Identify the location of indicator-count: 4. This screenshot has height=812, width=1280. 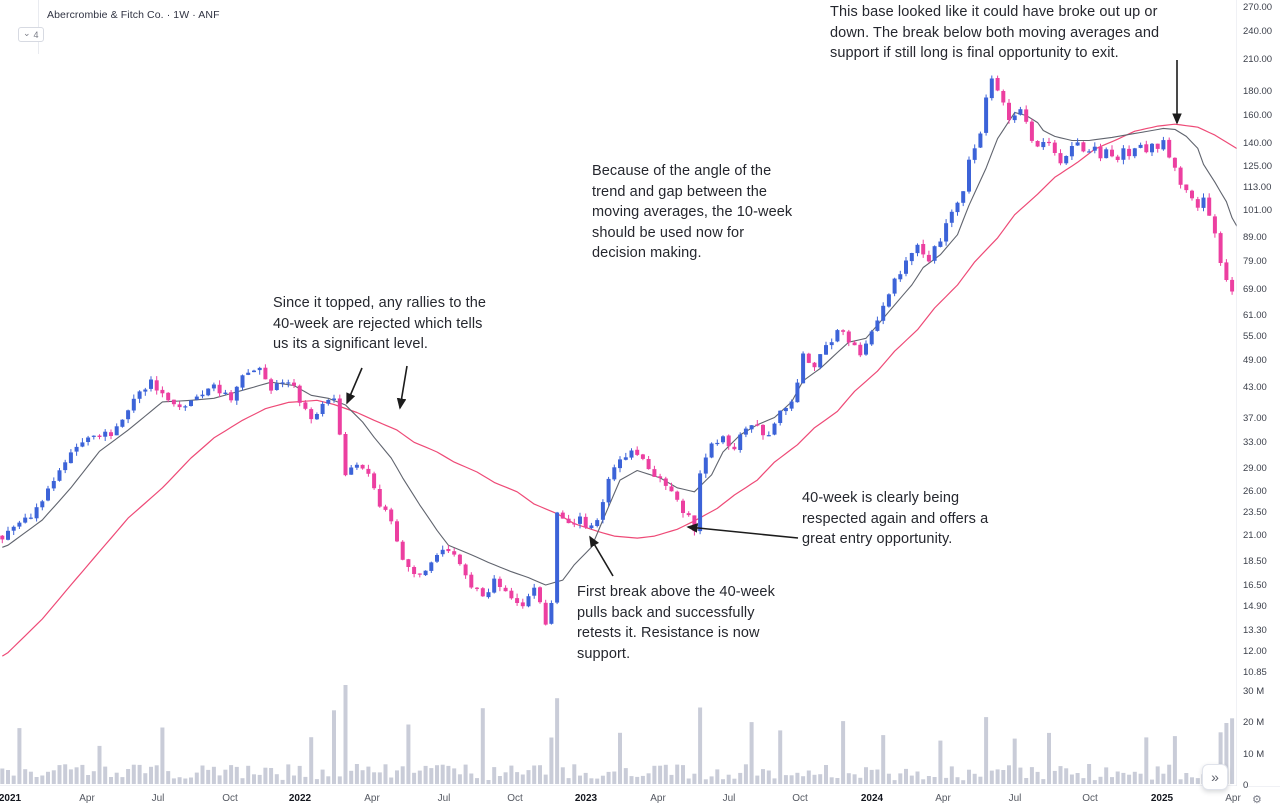
(36, 34).